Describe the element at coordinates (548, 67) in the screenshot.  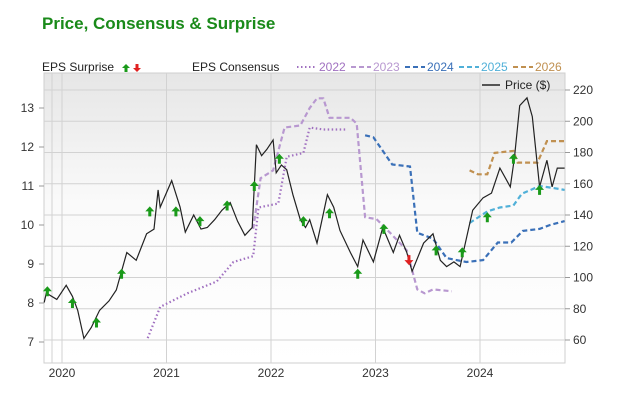
I see `legend-label-2026: 2026` at that location.